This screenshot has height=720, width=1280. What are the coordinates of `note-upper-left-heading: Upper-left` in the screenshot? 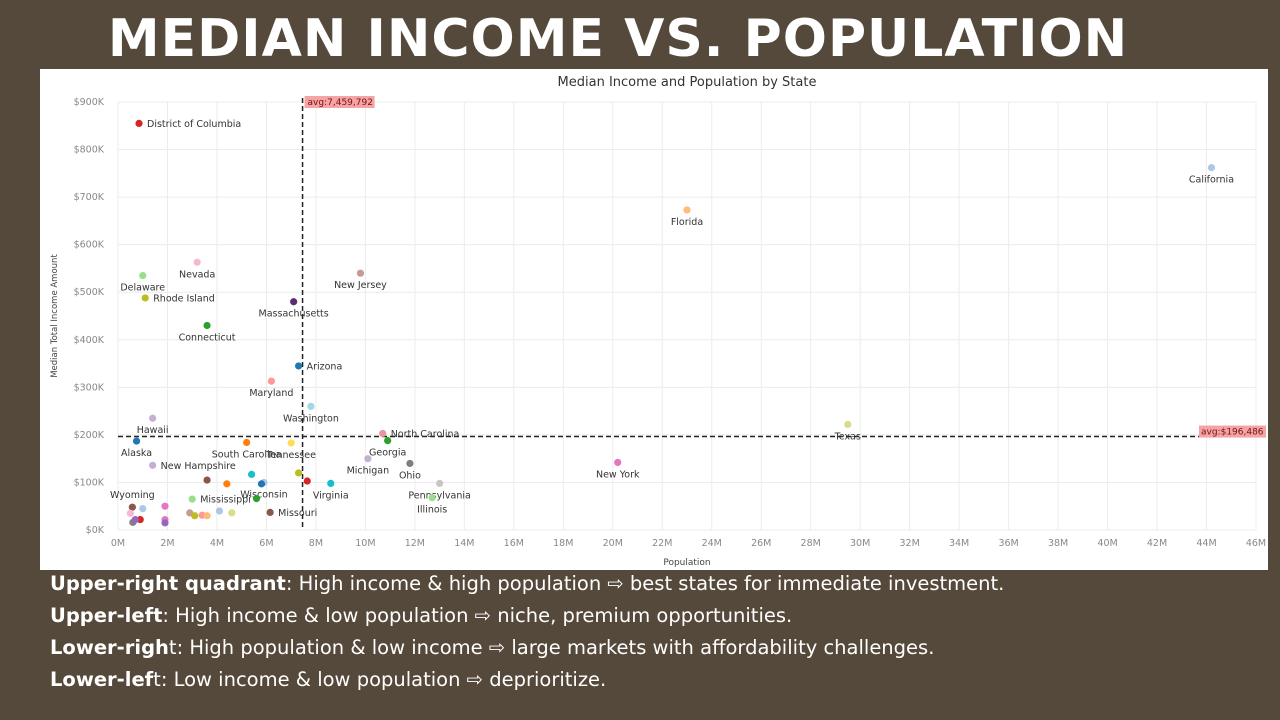 It's located at (106, 615).